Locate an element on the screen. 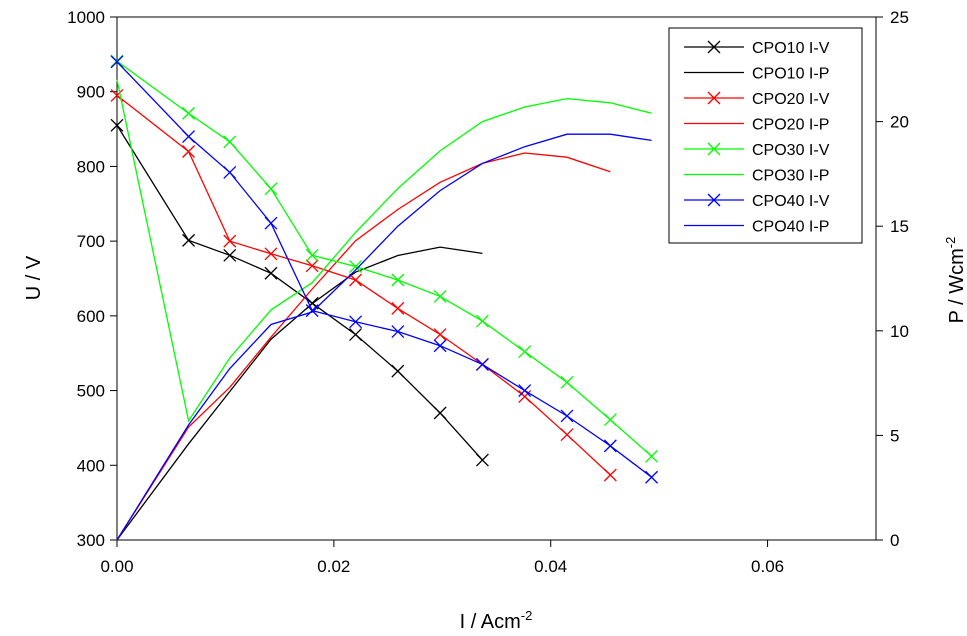  legend-box is located at coordinates (765, 135).